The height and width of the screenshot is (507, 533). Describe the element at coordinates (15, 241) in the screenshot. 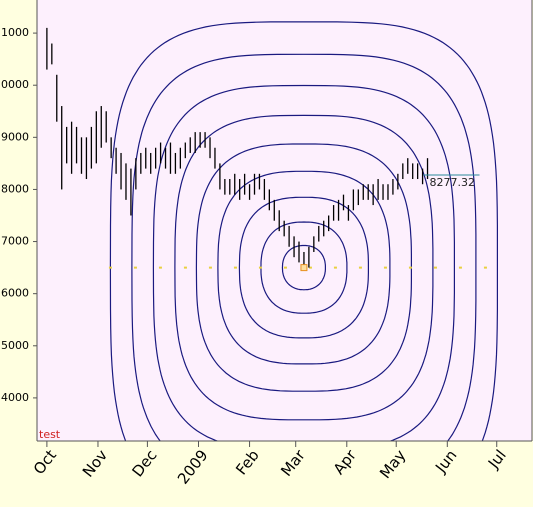

I see `y-tick-label: 7000` at that location.